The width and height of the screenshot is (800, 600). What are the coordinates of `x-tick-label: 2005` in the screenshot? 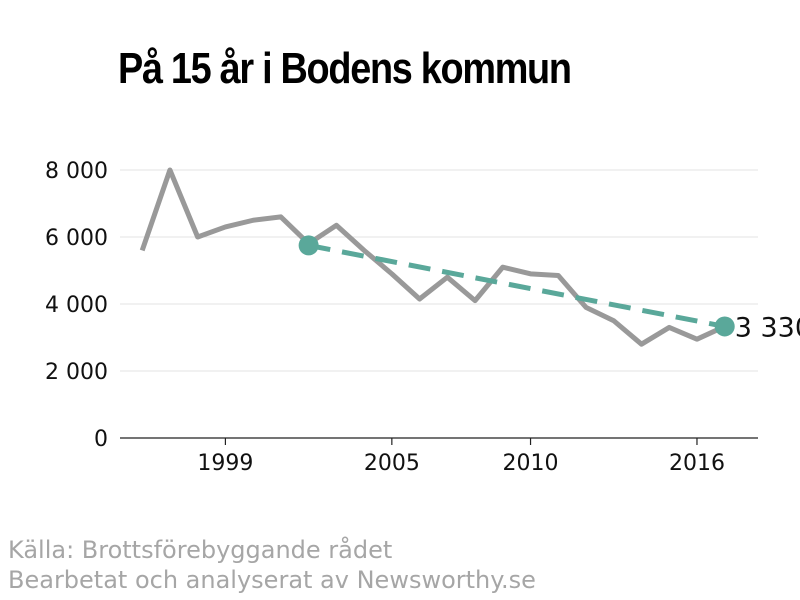 It's located at (392, 463).